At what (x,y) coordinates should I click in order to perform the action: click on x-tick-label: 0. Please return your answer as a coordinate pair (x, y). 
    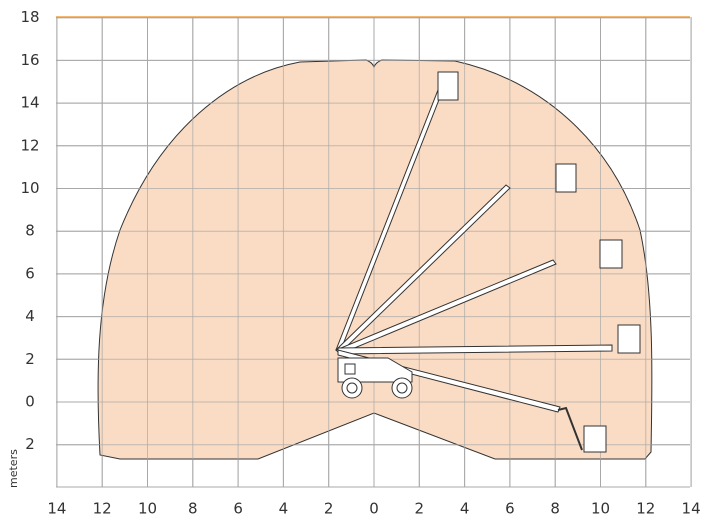
    Looking at the image, I should click on (374, 509).